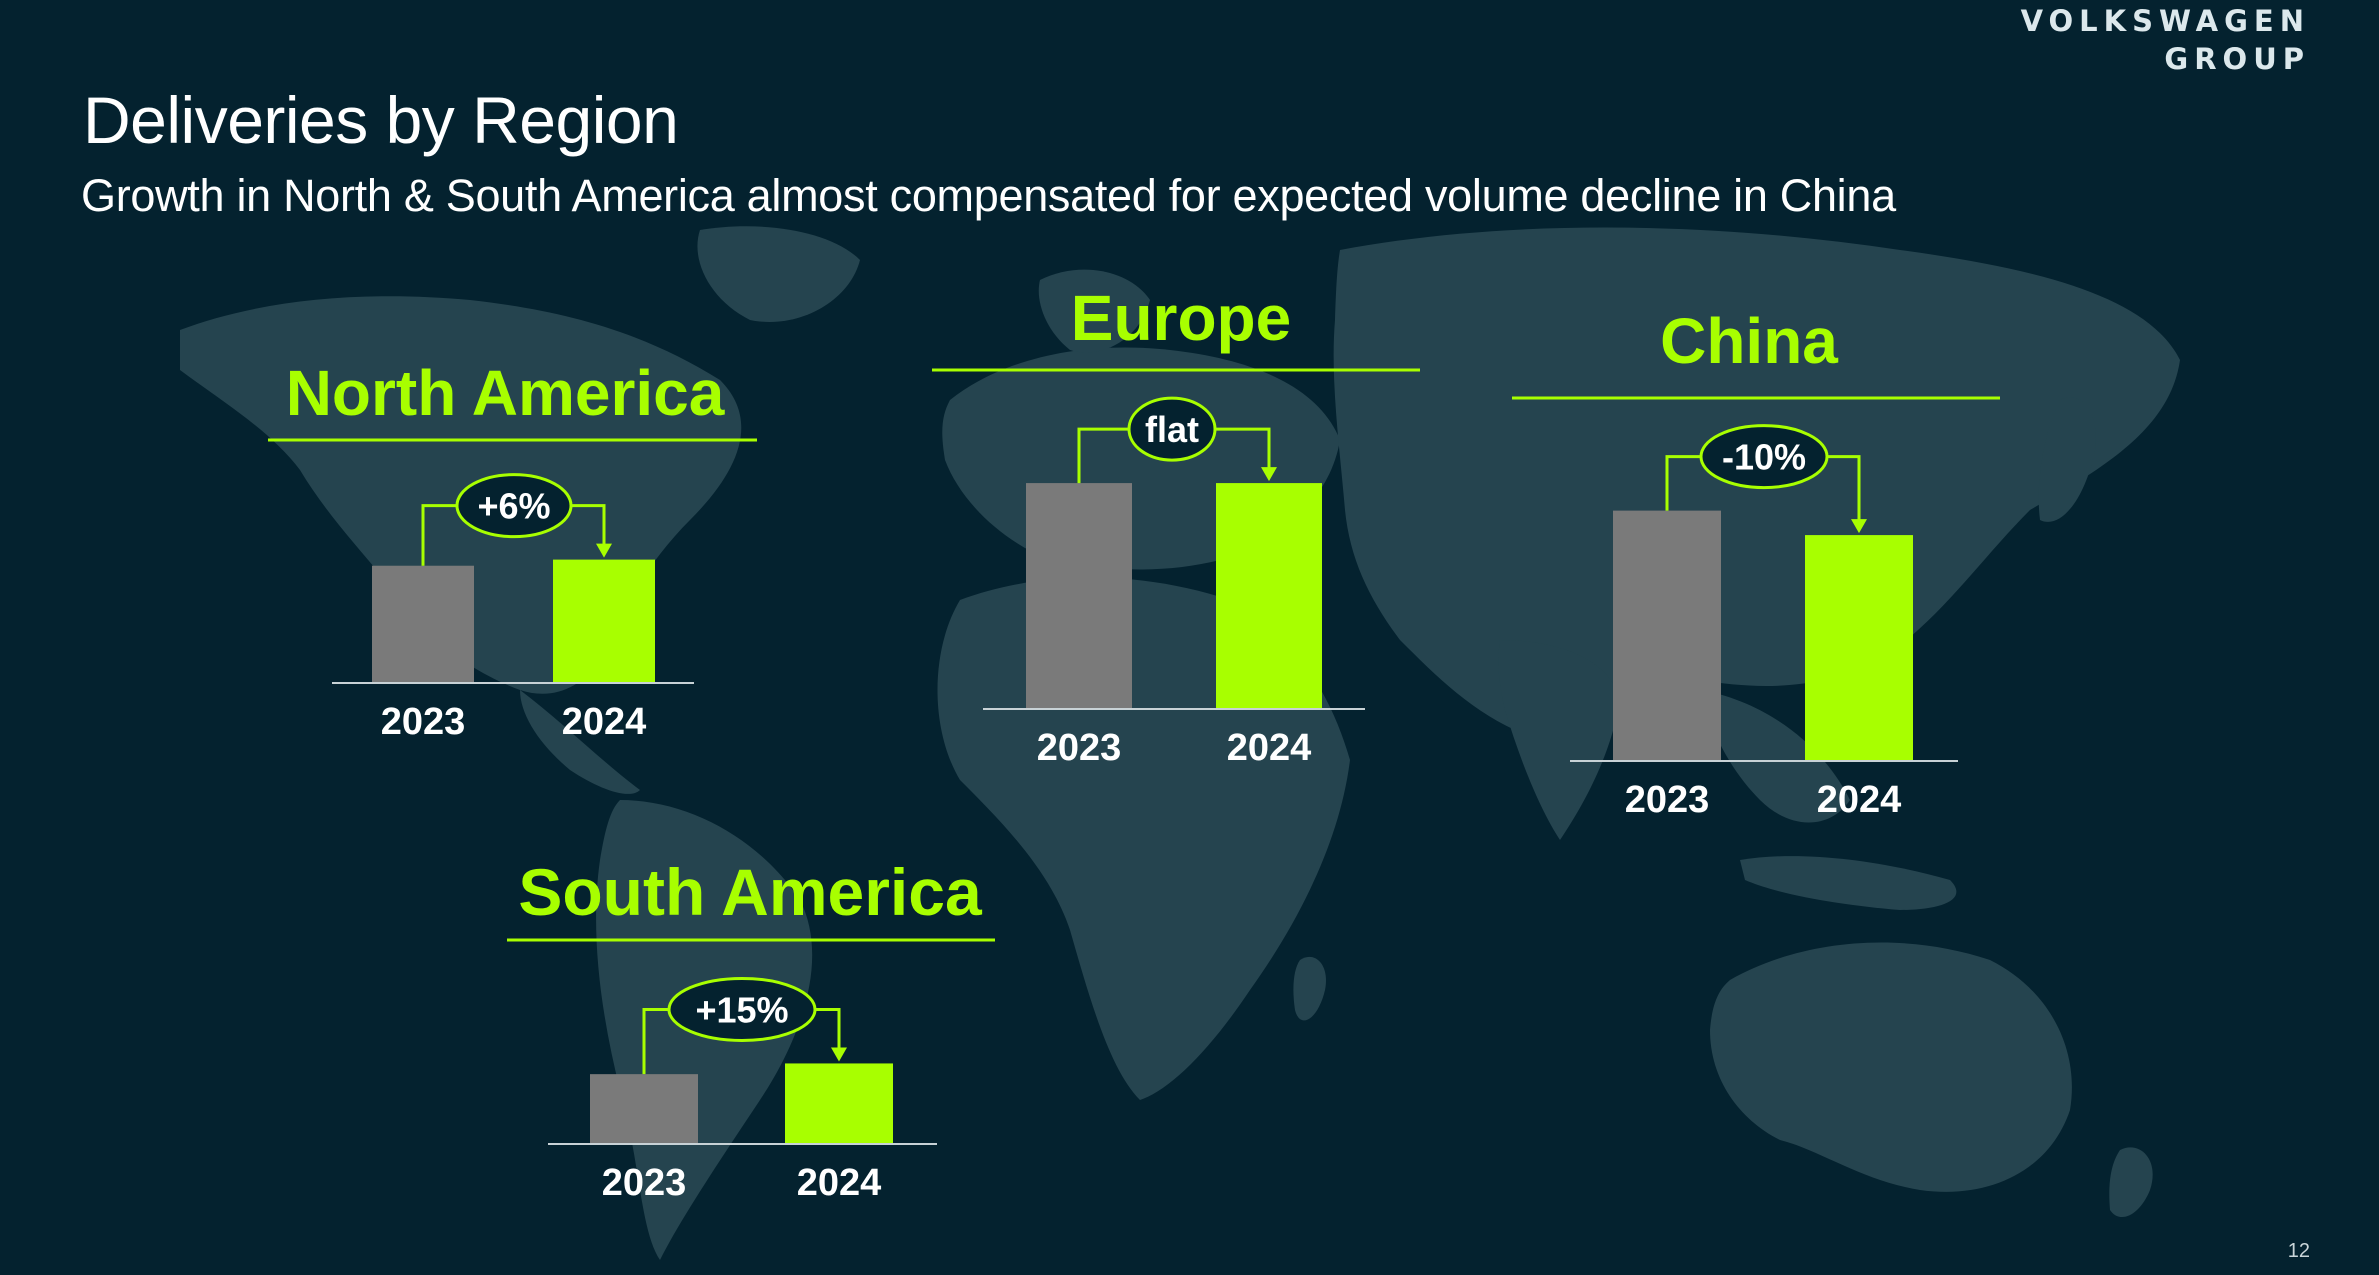 This screenshot has height=1275, width=2379. What do you see at coordinates (423, 722) in the screenshot?
I see `north-america-tick-label-2023: 2023` at bounding box center [423, 722].